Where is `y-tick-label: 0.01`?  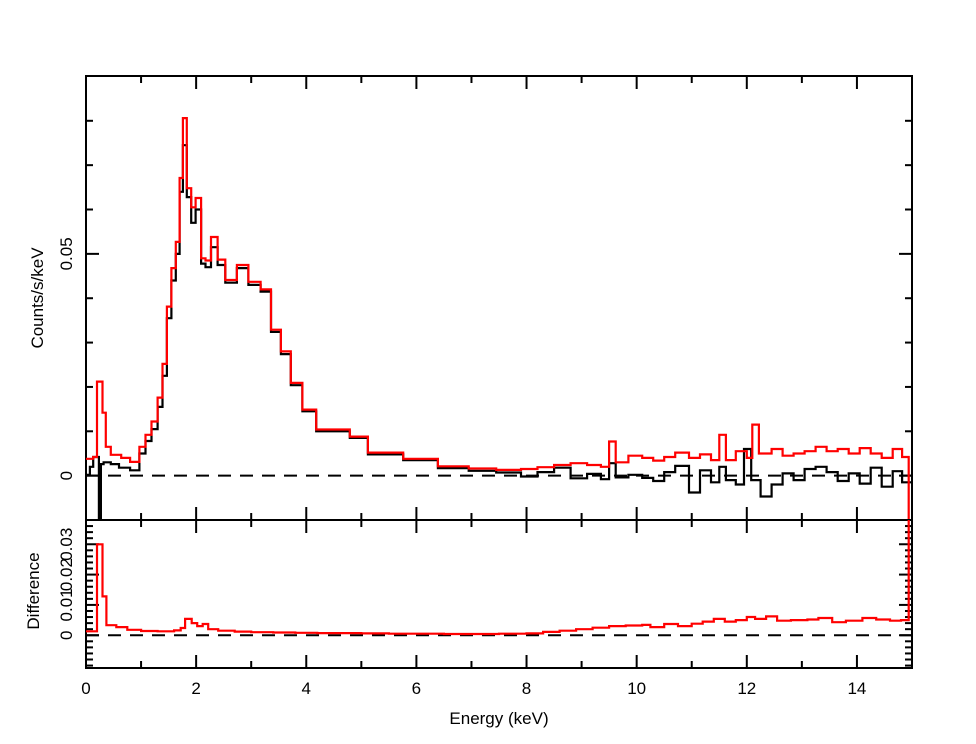 y-tick-label: 0.01 is located at coordinates (66, 604).